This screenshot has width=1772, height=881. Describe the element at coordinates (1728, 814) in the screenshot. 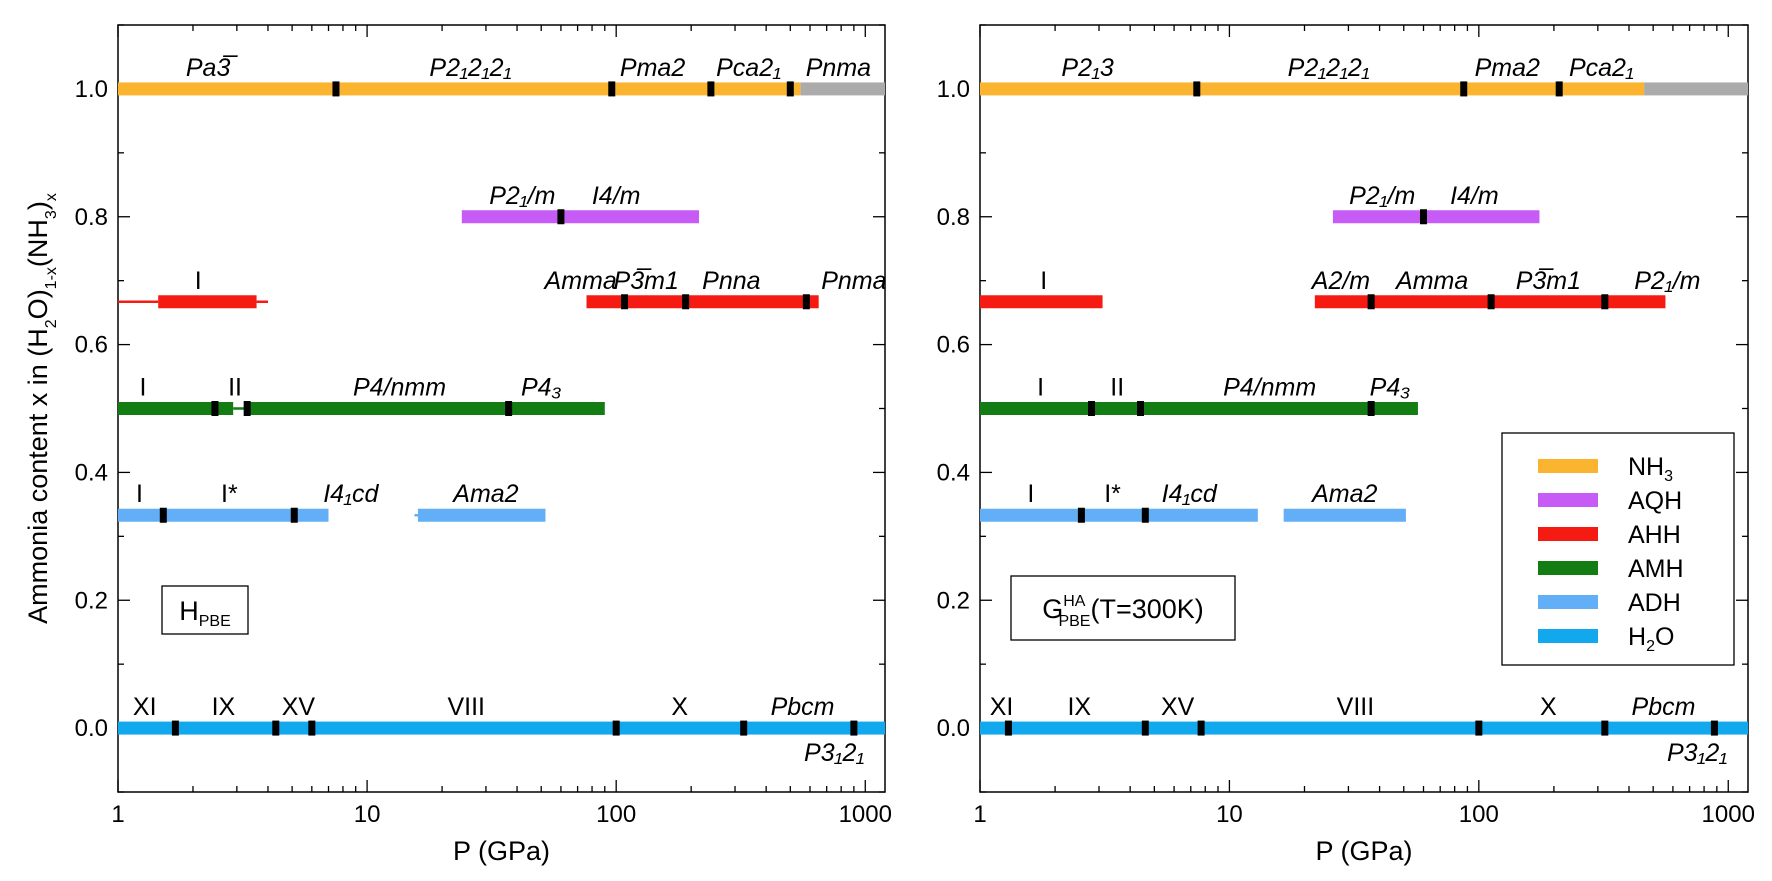

I see `x-tick-label: 1000` at that location.